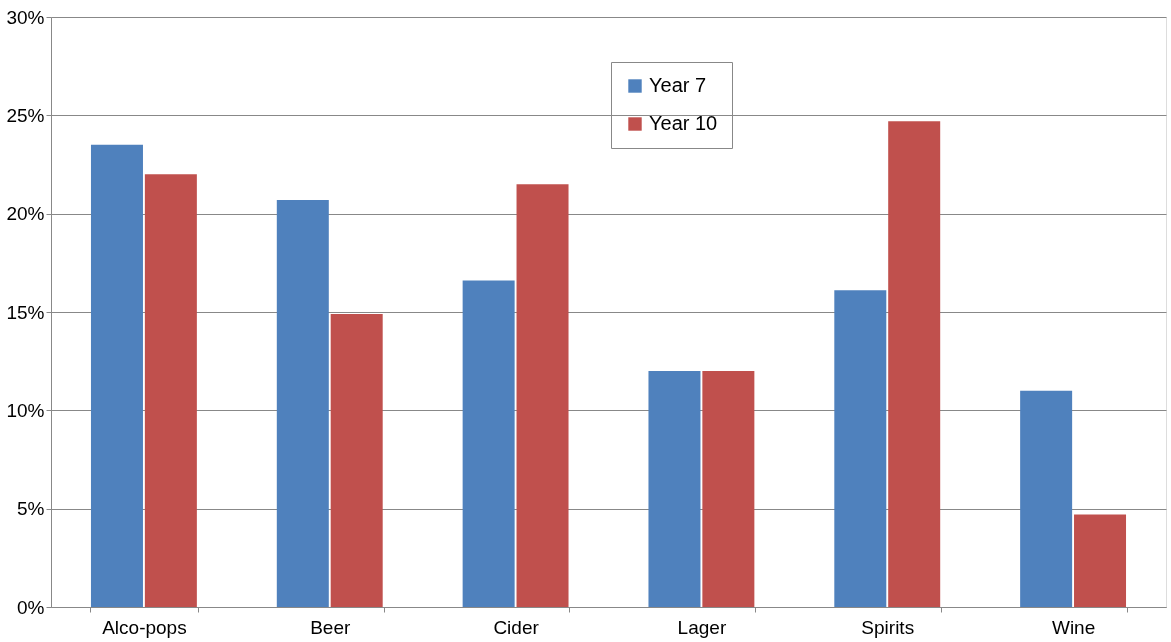 This screenshot has height=642, width=1171. What do you see at coordinates (31, 509) in the screenshot?
I see `y-tick-label: 5%` at bounding box center [31, 509].